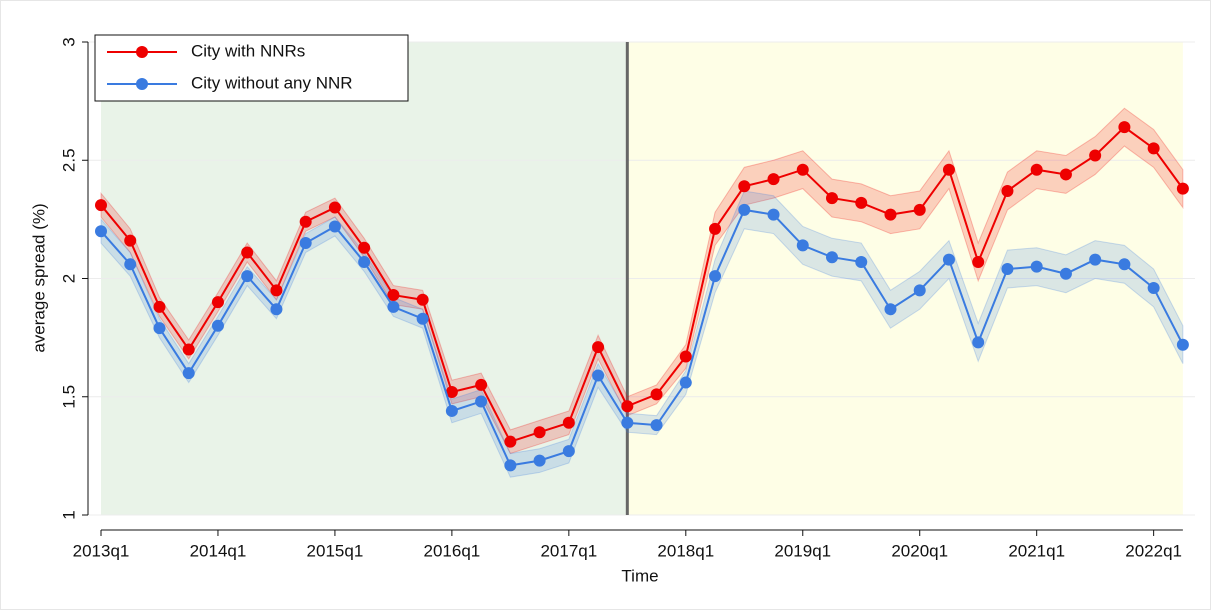 The image size is (1211, 615). I want to click on legend-box, so click(251, 68).